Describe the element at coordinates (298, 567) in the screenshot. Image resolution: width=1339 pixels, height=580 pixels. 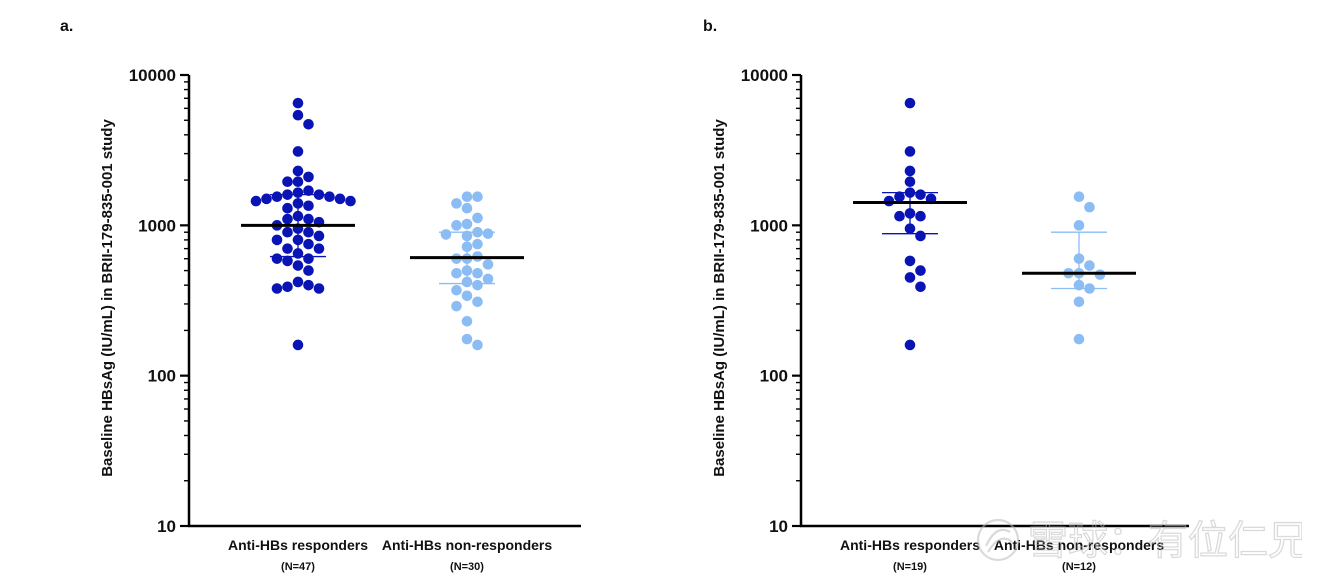
I see `panel-a-n-label-responders: (N=47)` at that location.